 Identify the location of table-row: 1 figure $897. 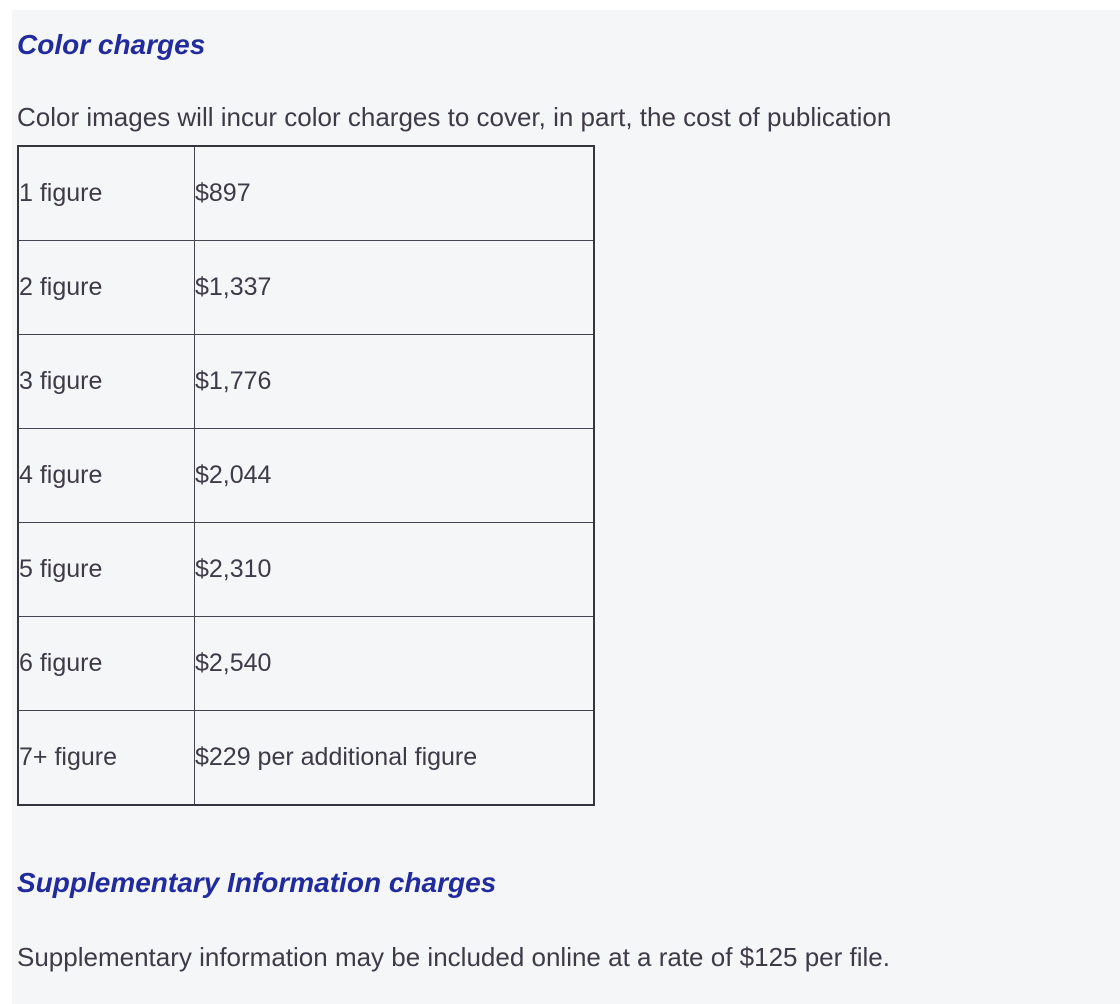
(306, 193).